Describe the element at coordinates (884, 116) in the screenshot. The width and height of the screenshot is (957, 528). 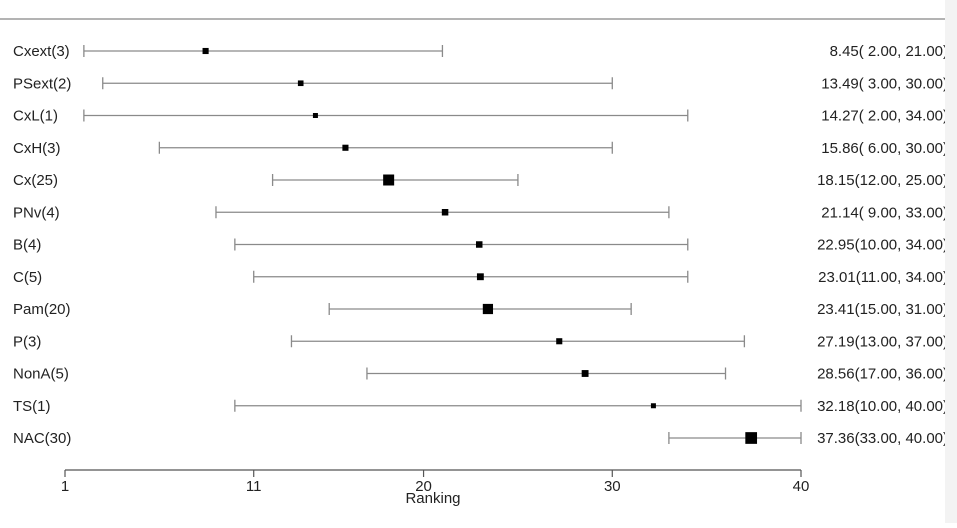
I see `row-value-text: 14.27( 2.00, 34.00)` at that location.